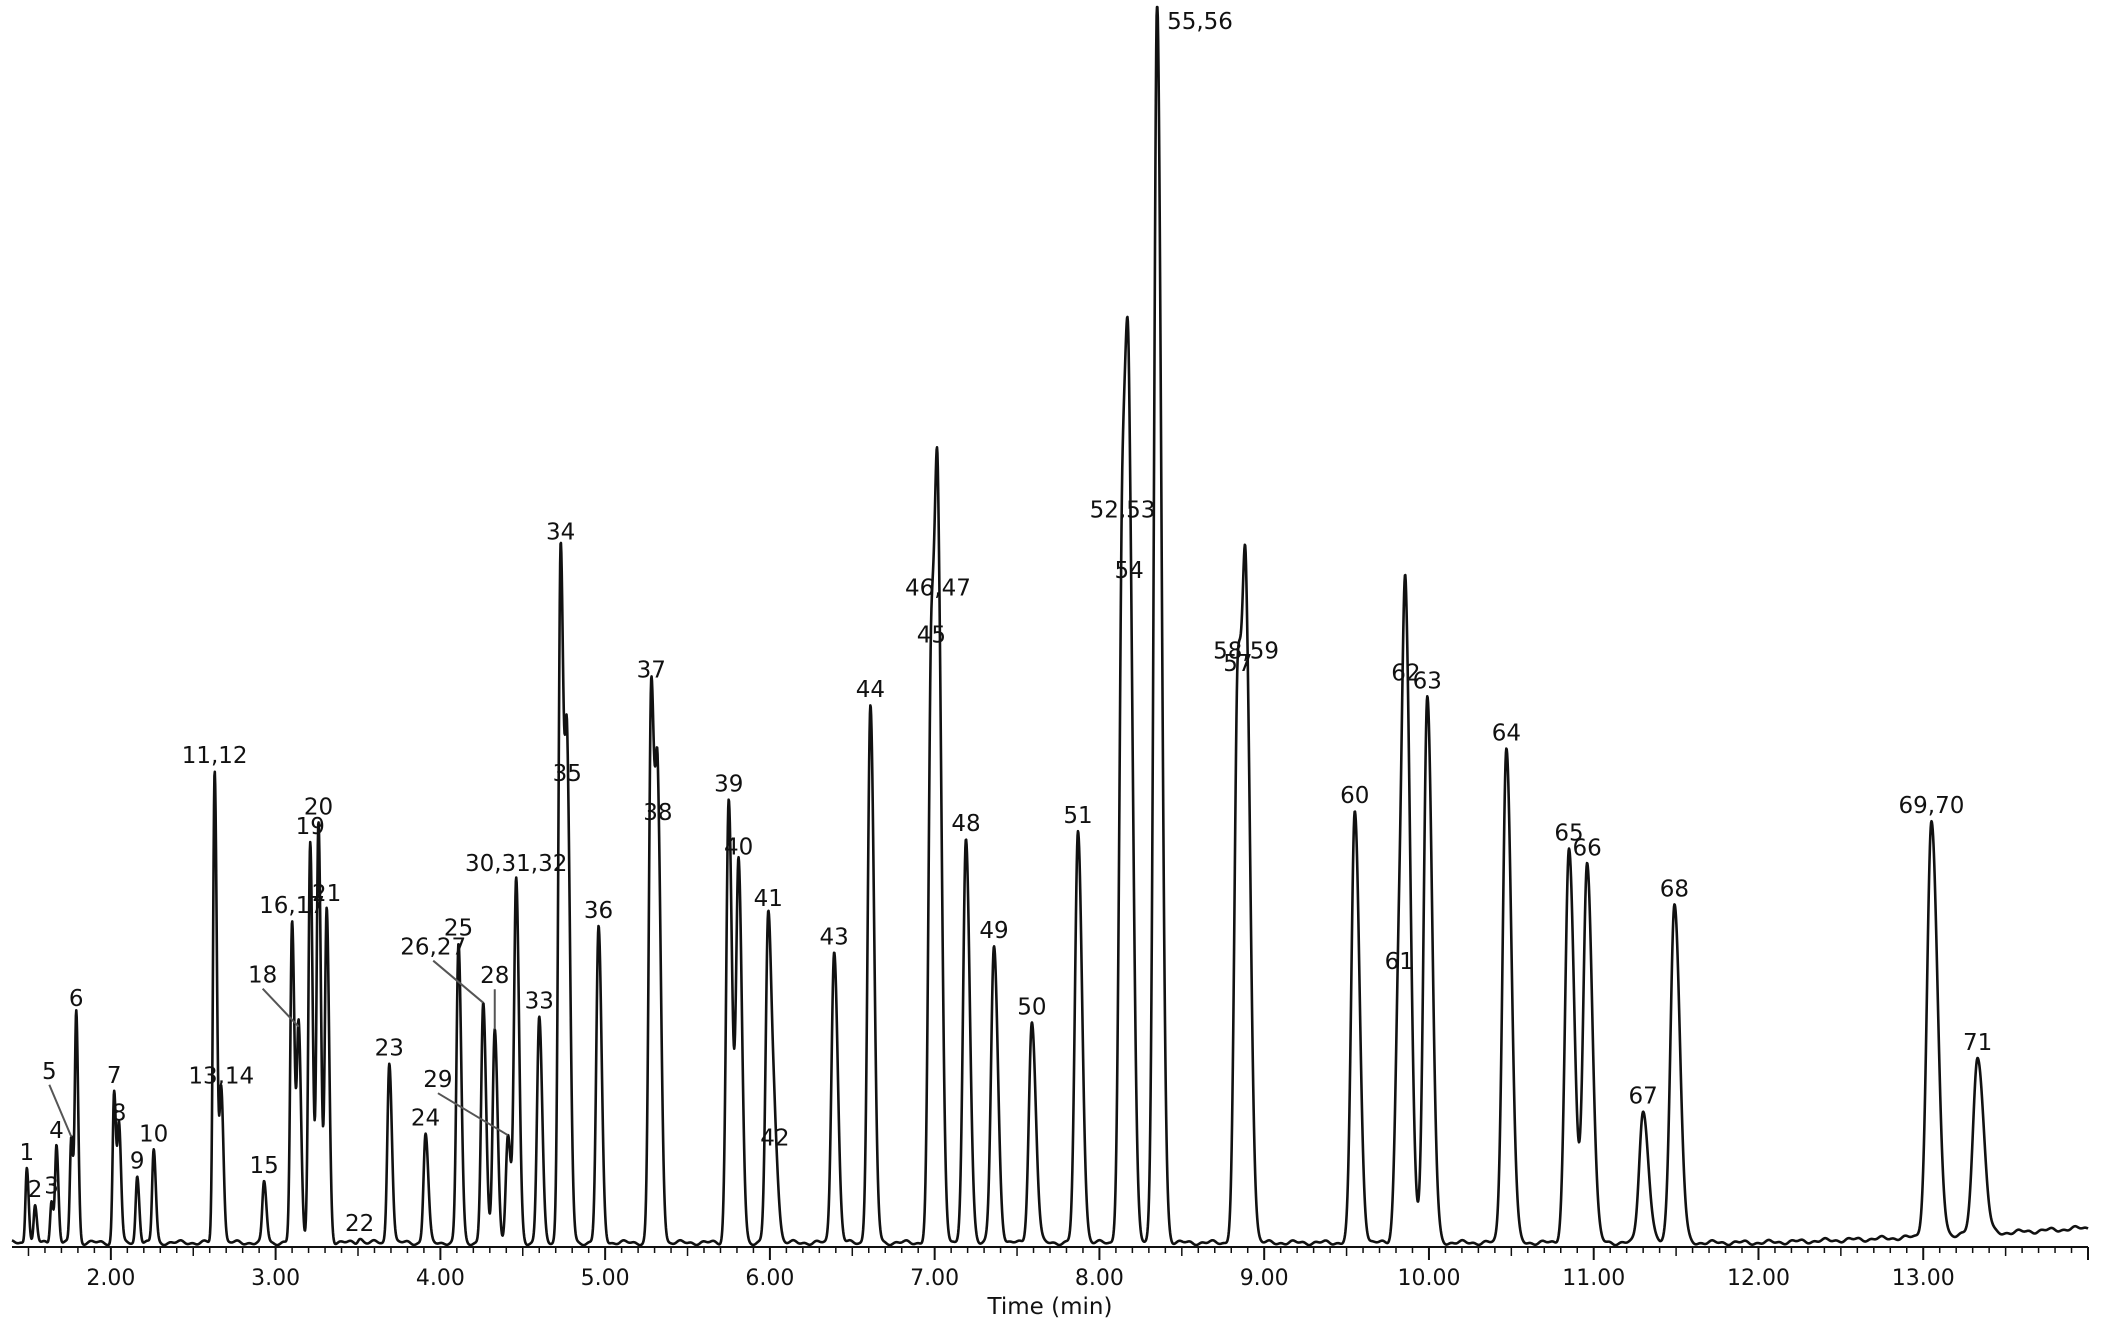 The image size is (2101, 1321). What do you see at coordinates (1128, 571) in the screenshot?
I see `peak-label: 54` at bounding box center [1128, 571].